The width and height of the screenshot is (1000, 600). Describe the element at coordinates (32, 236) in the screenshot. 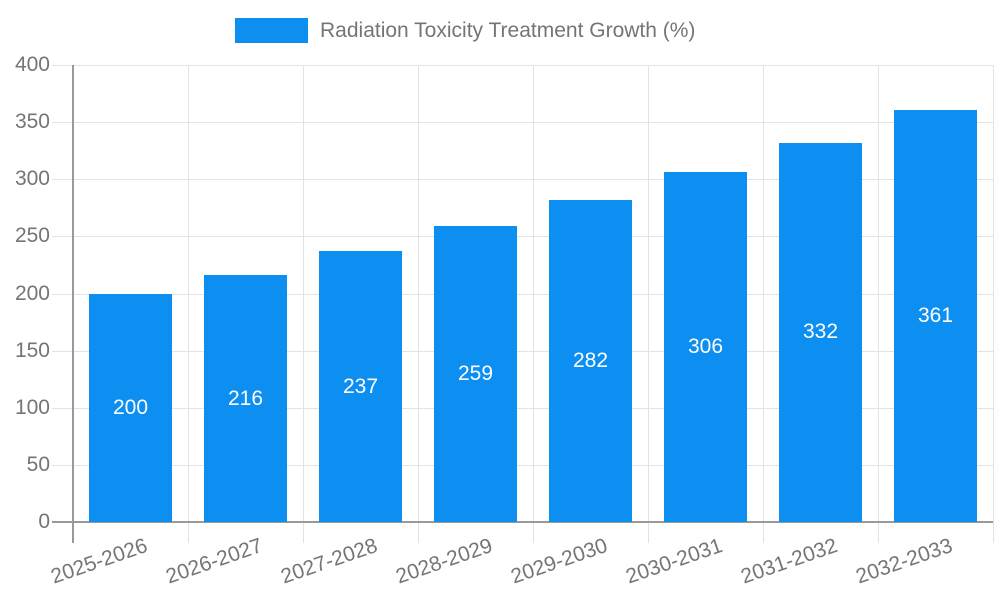

I see `y-axis-tick-label: 250` at that location.